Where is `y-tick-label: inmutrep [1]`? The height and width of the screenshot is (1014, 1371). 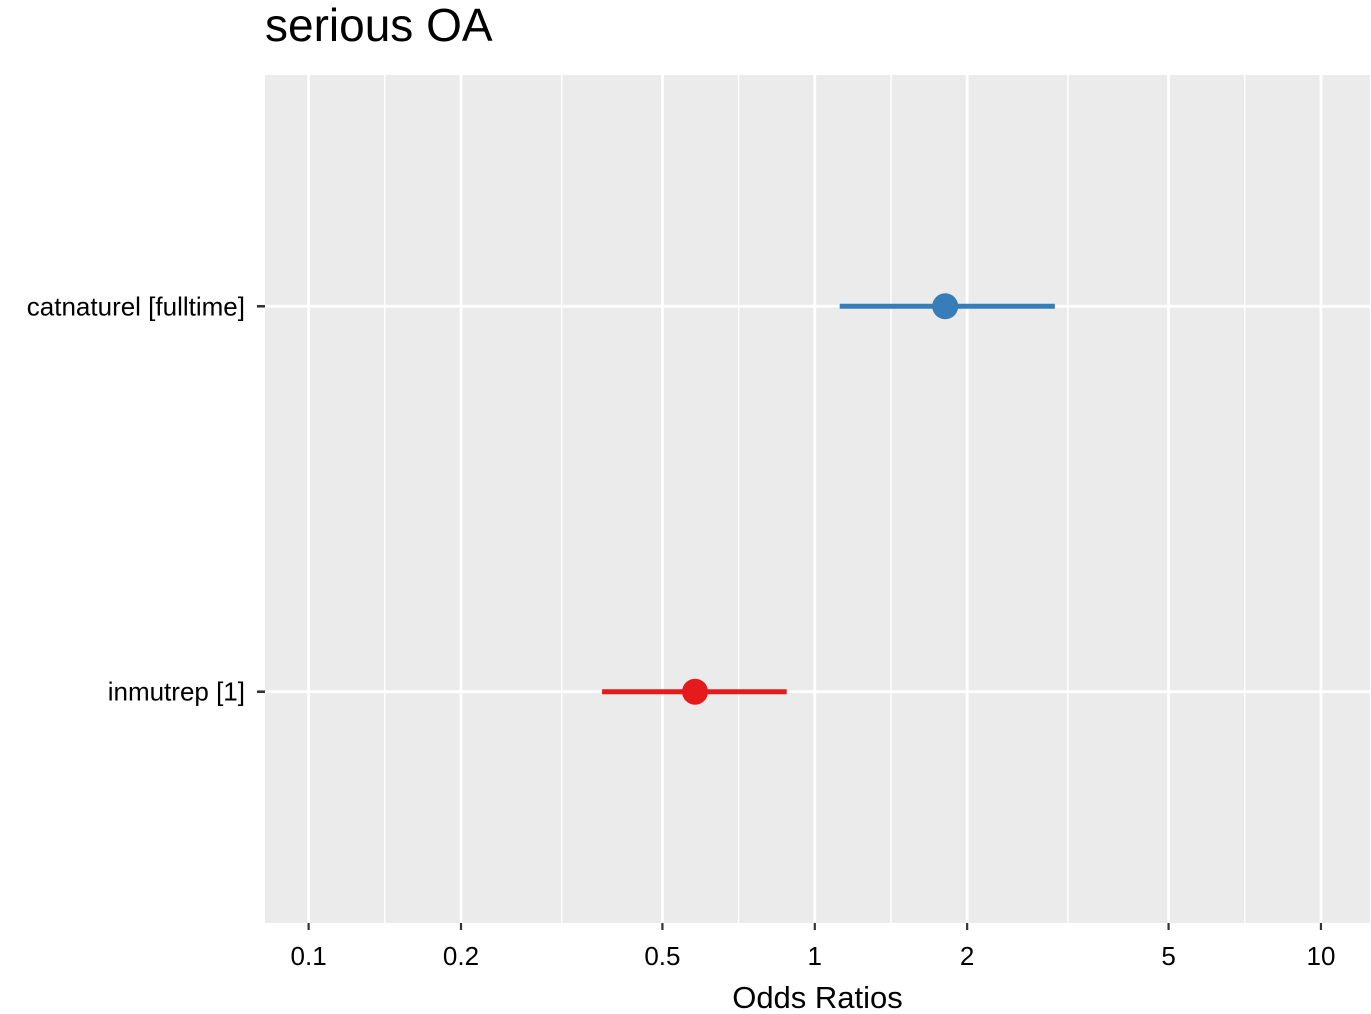 y-tick-label: inmutrep [1] is located at coordinates (176, 692).